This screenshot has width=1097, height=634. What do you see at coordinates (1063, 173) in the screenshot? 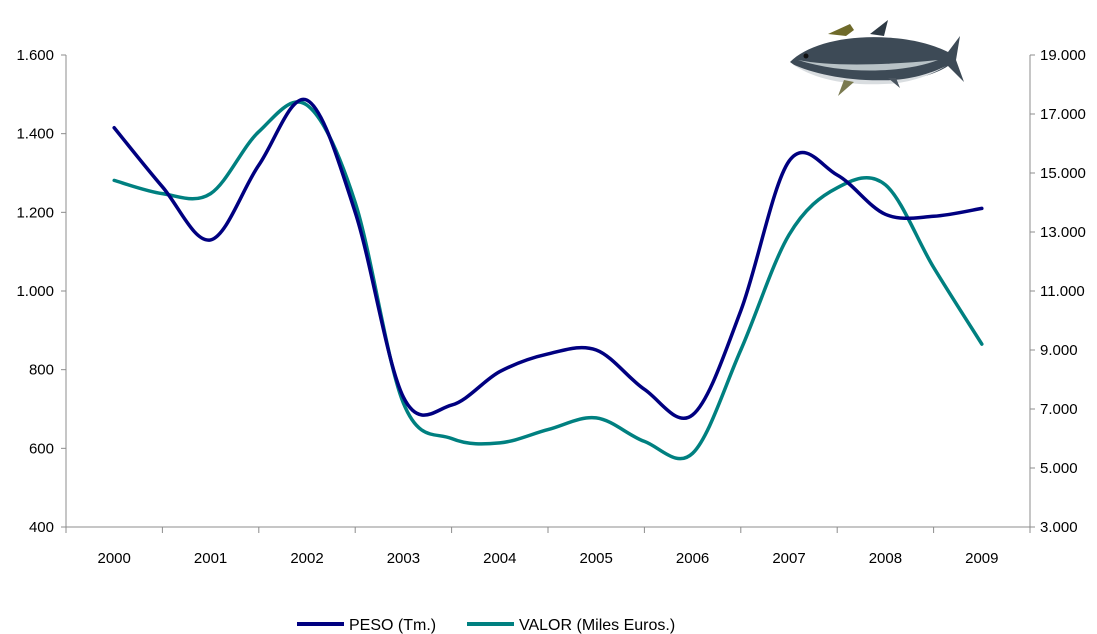
I see `right-tick-label: 15.000` at bounding box center [1063, 173].